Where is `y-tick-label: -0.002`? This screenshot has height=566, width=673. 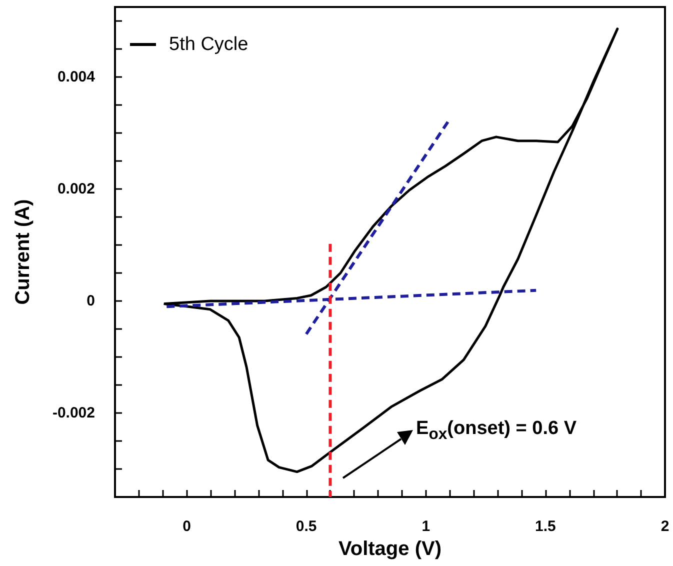 y-tick-label: -0.002 is located at coordinates (73, 413).